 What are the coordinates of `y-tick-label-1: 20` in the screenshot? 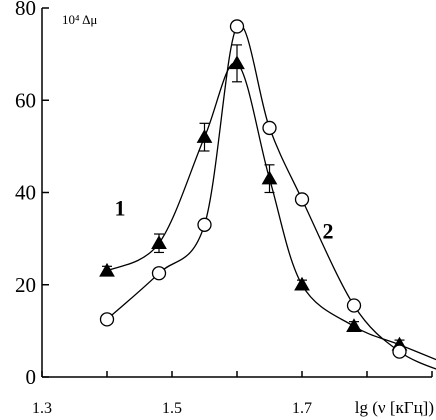 It's located at (25, 285).